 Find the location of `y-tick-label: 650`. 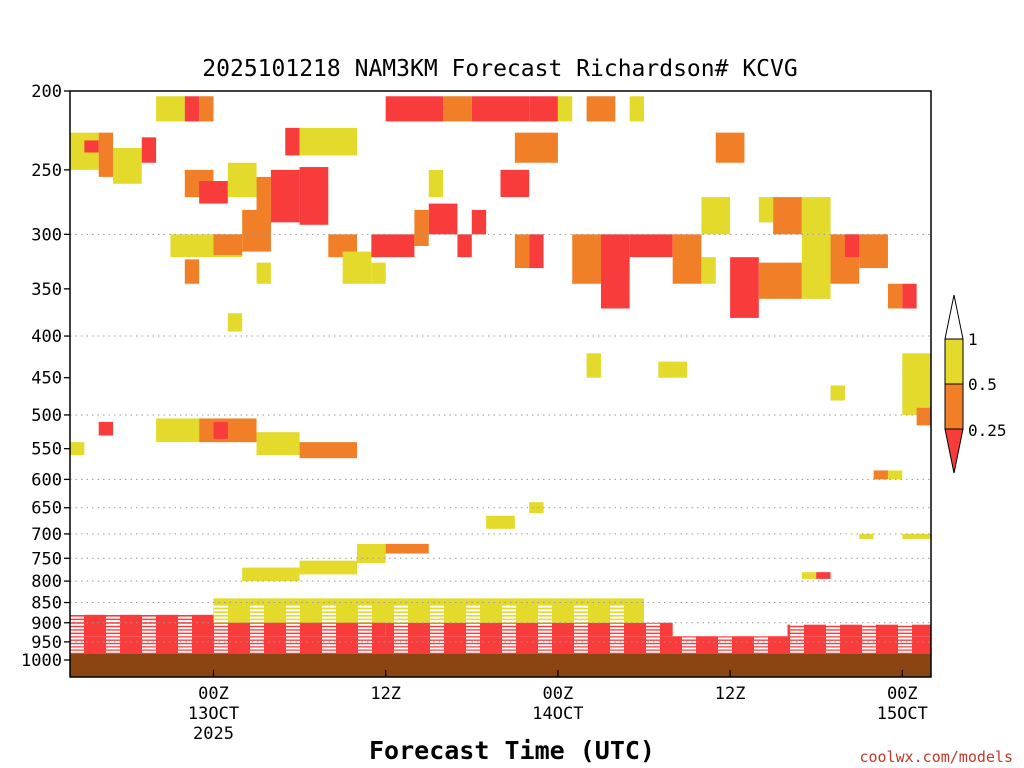

y-tick-label: 650 is located at coordinates (46, 509).